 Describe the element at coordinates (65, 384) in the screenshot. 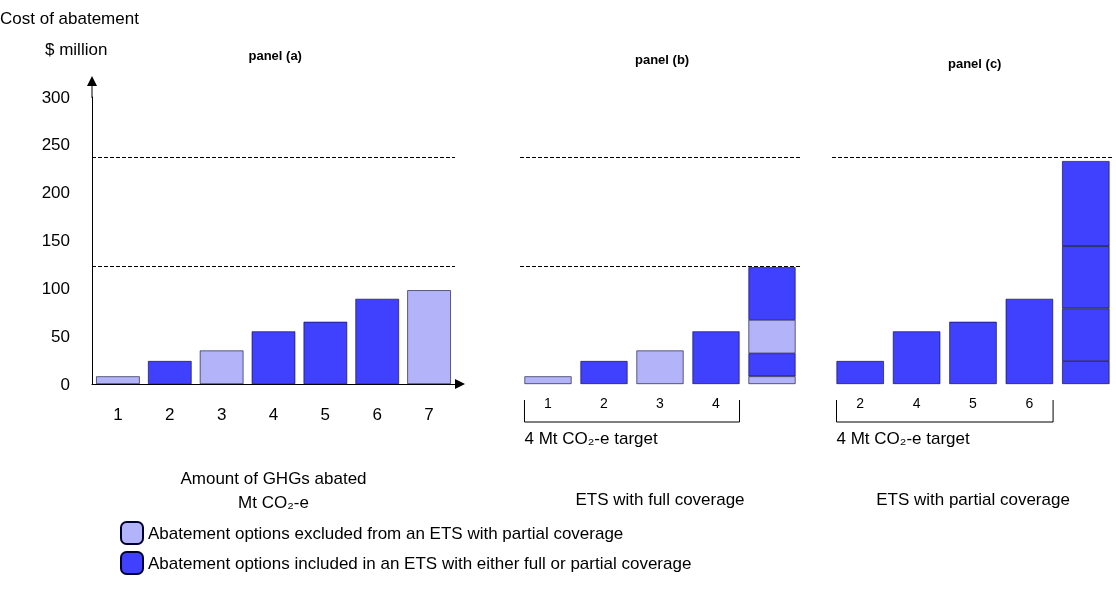

I see `y-tick-label: 0` at that location.